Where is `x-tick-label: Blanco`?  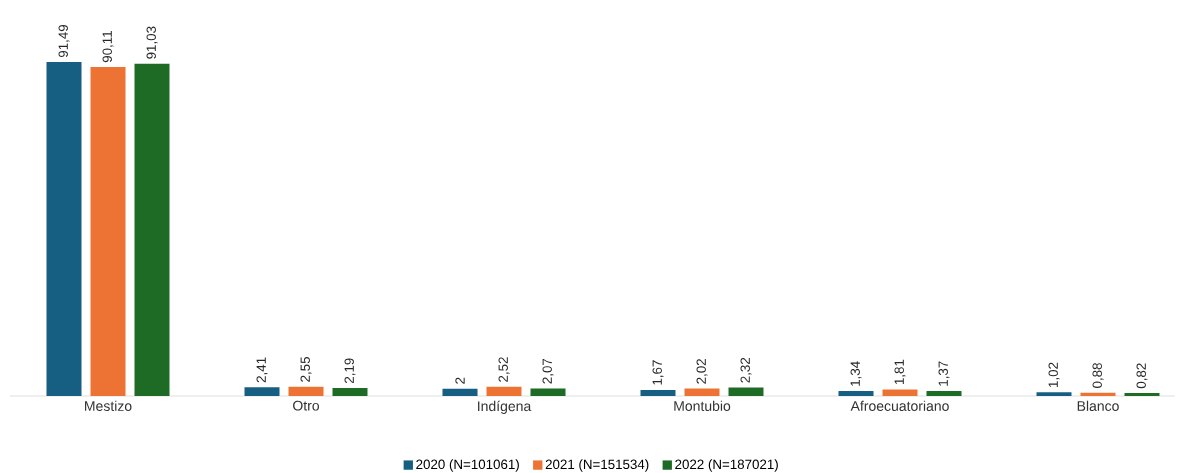 x-tick-label: Blanco is located at coordinates (1098, 405).